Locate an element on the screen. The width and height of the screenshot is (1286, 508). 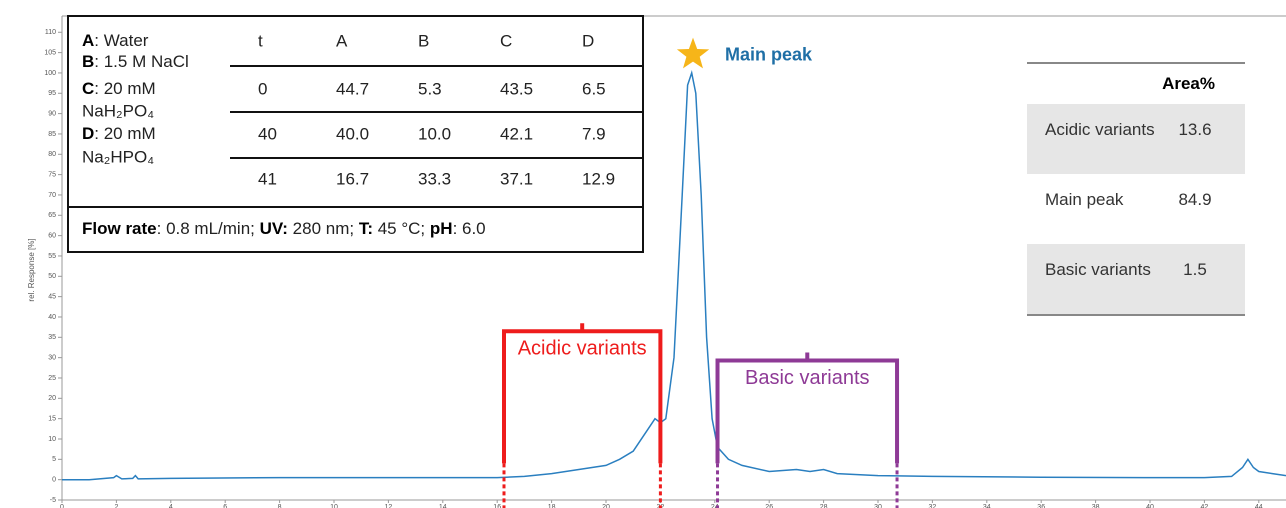
table-header: C is located at coordinates (506, 40).